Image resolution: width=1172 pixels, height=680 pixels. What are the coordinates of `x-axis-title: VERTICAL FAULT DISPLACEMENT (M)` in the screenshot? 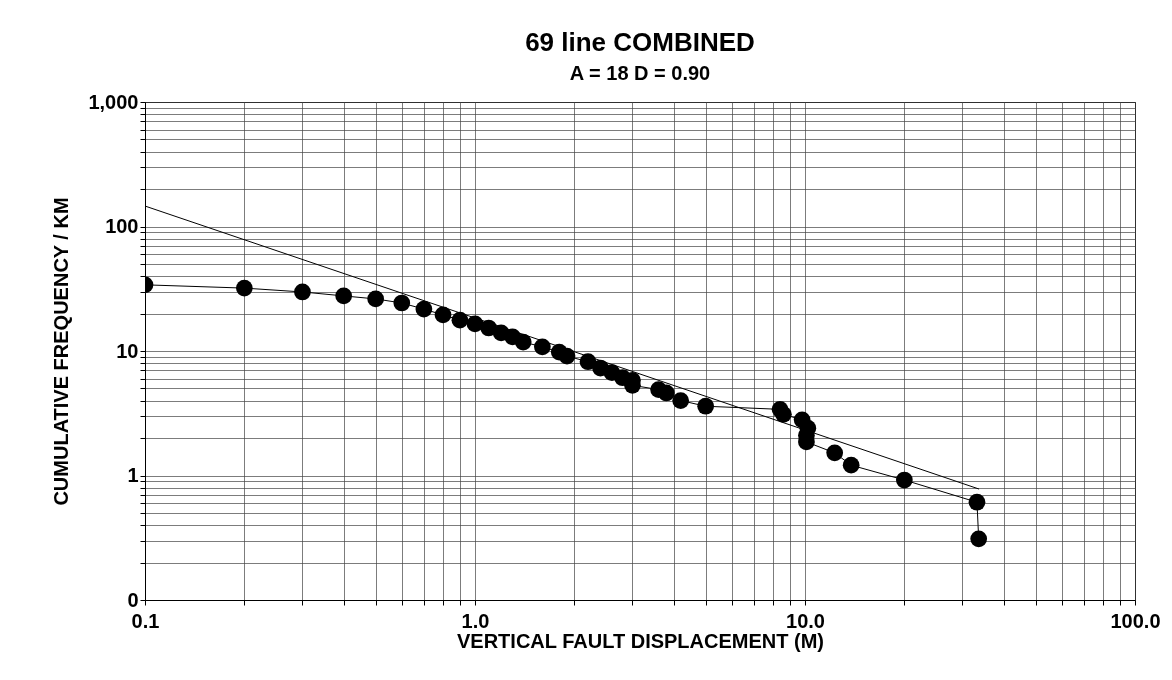 It's located at (640, 640).